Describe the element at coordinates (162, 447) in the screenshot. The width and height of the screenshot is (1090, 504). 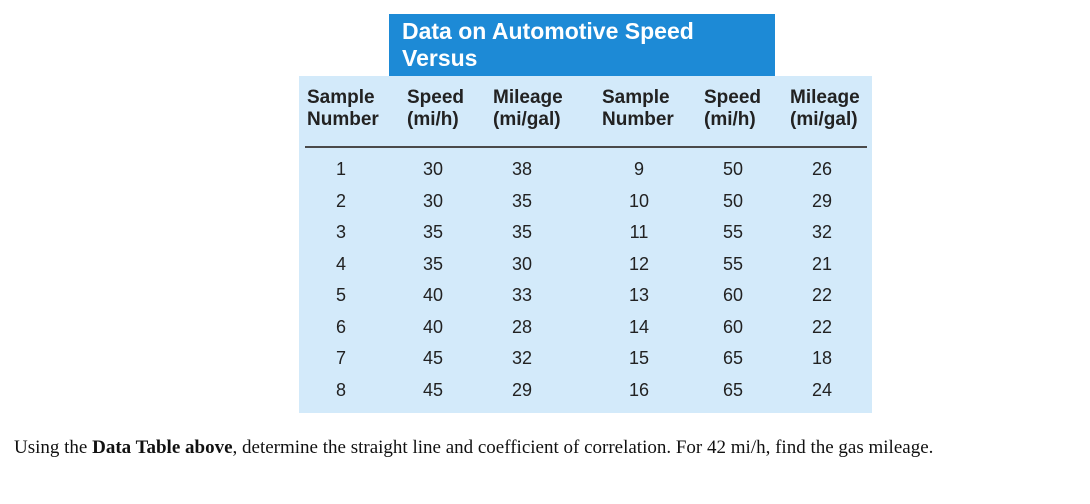
I see `question-bold: Data Table above` at that location.